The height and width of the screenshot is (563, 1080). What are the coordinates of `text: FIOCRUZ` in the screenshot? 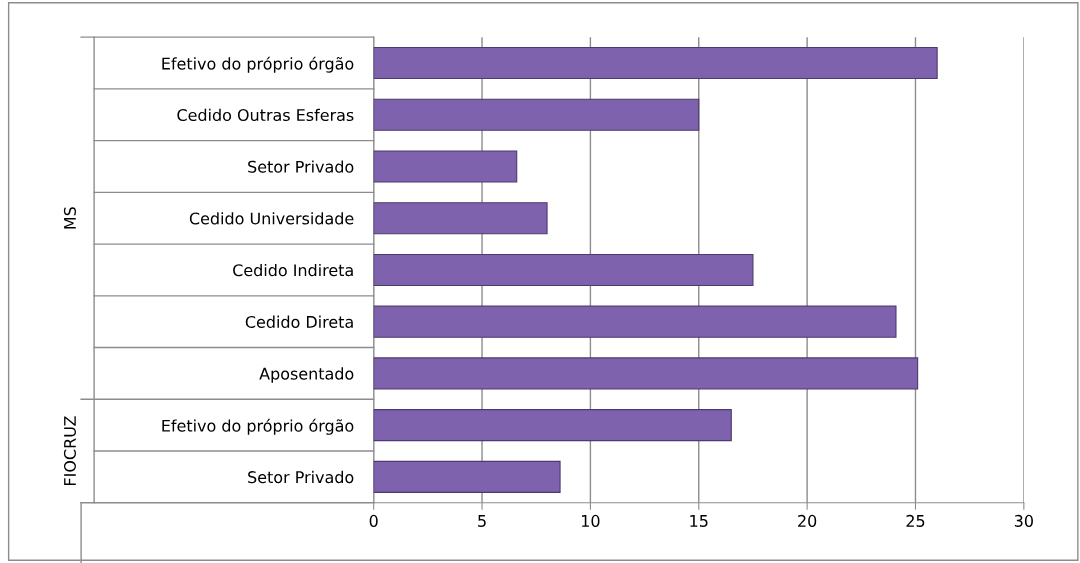 It's located at (69, 450).